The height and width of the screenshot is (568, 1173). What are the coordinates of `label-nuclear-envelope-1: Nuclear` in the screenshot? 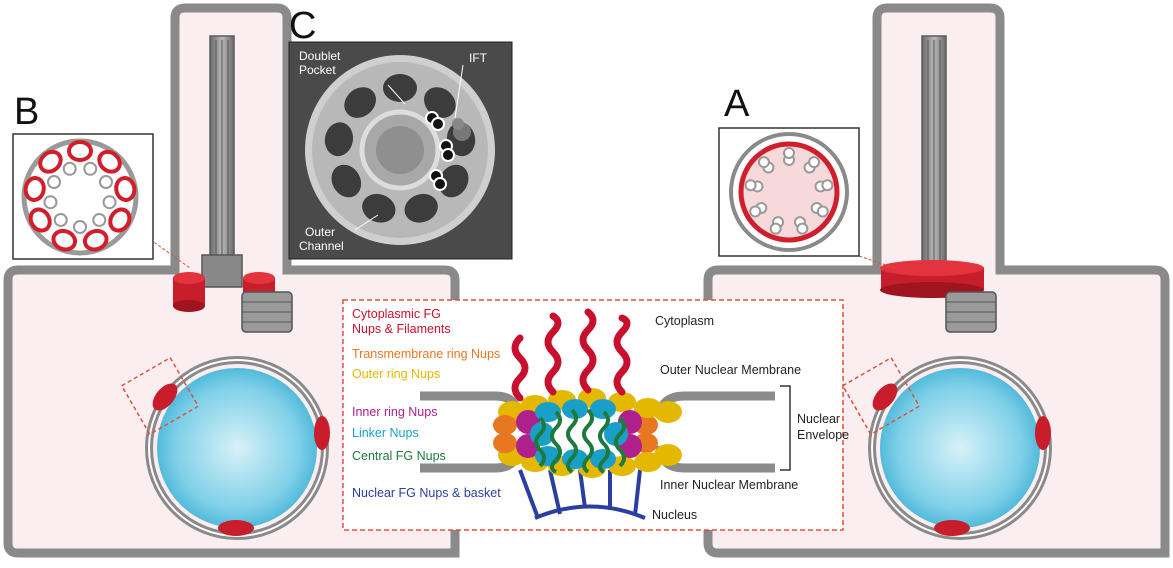 It's located at (818, 419).